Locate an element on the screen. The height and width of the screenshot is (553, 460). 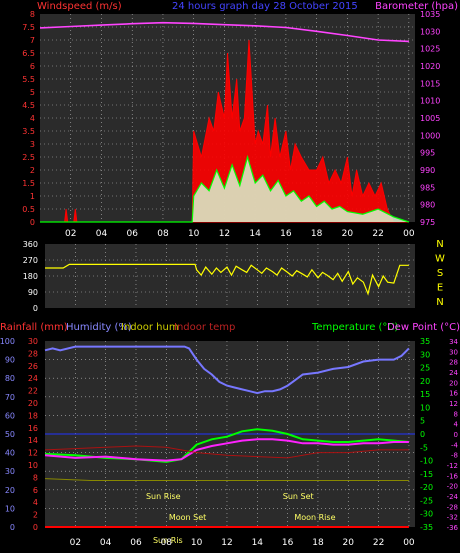
windspeed-tick: 1 is located at coordinates (32, 196).